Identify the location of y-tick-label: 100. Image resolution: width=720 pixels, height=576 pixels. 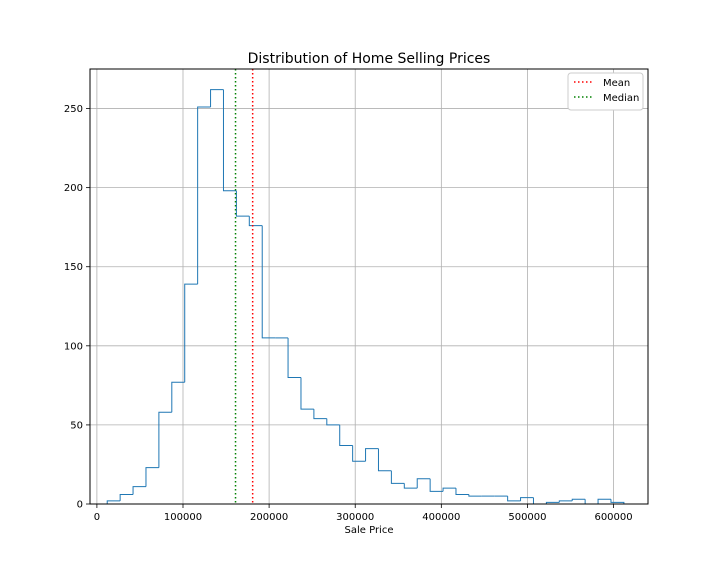
(73, 346).